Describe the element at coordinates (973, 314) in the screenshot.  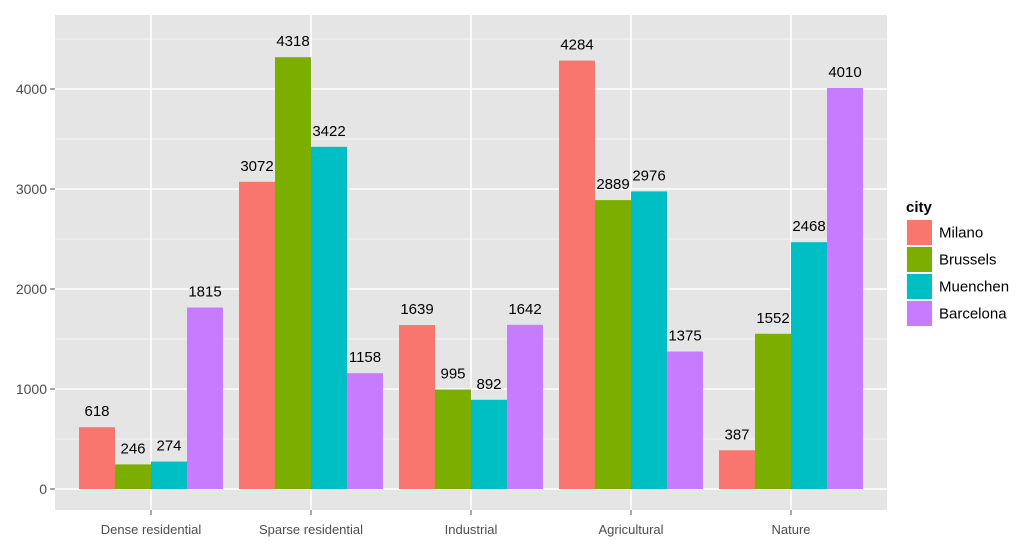
I see `legend-label: Barcelona` at that location.